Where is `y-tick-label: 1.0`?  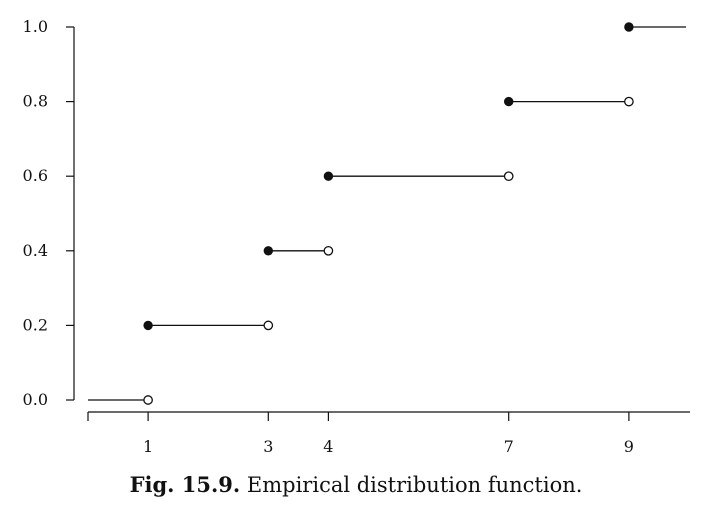 y-tick-label: 1.0 is located at coordinates (35, 26).